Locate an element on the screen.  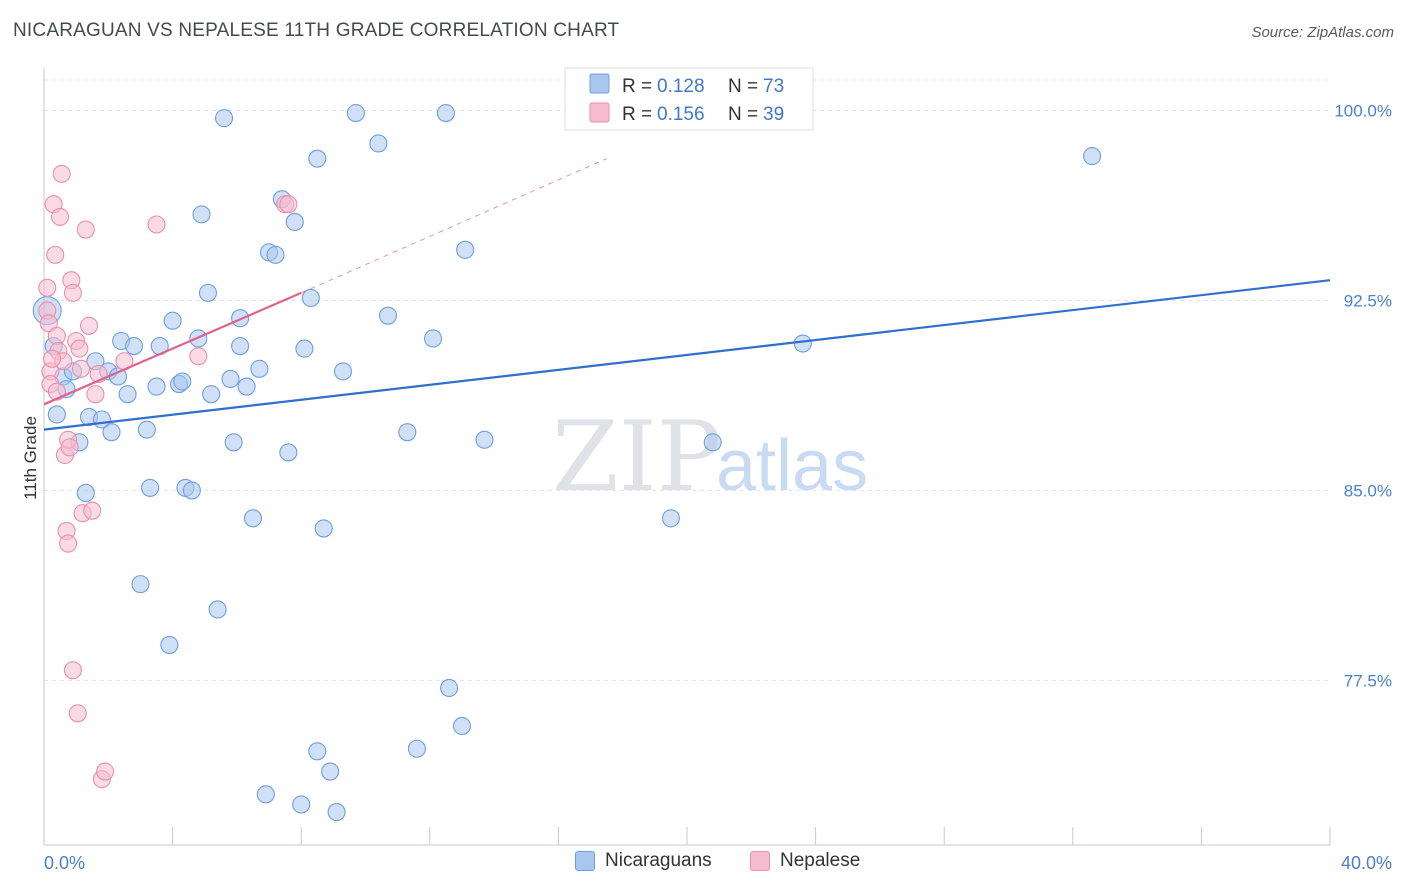
legend-box: R = 0.128 N = 73 R = 0.156 N = 39 is located at coordinates (689, 99).